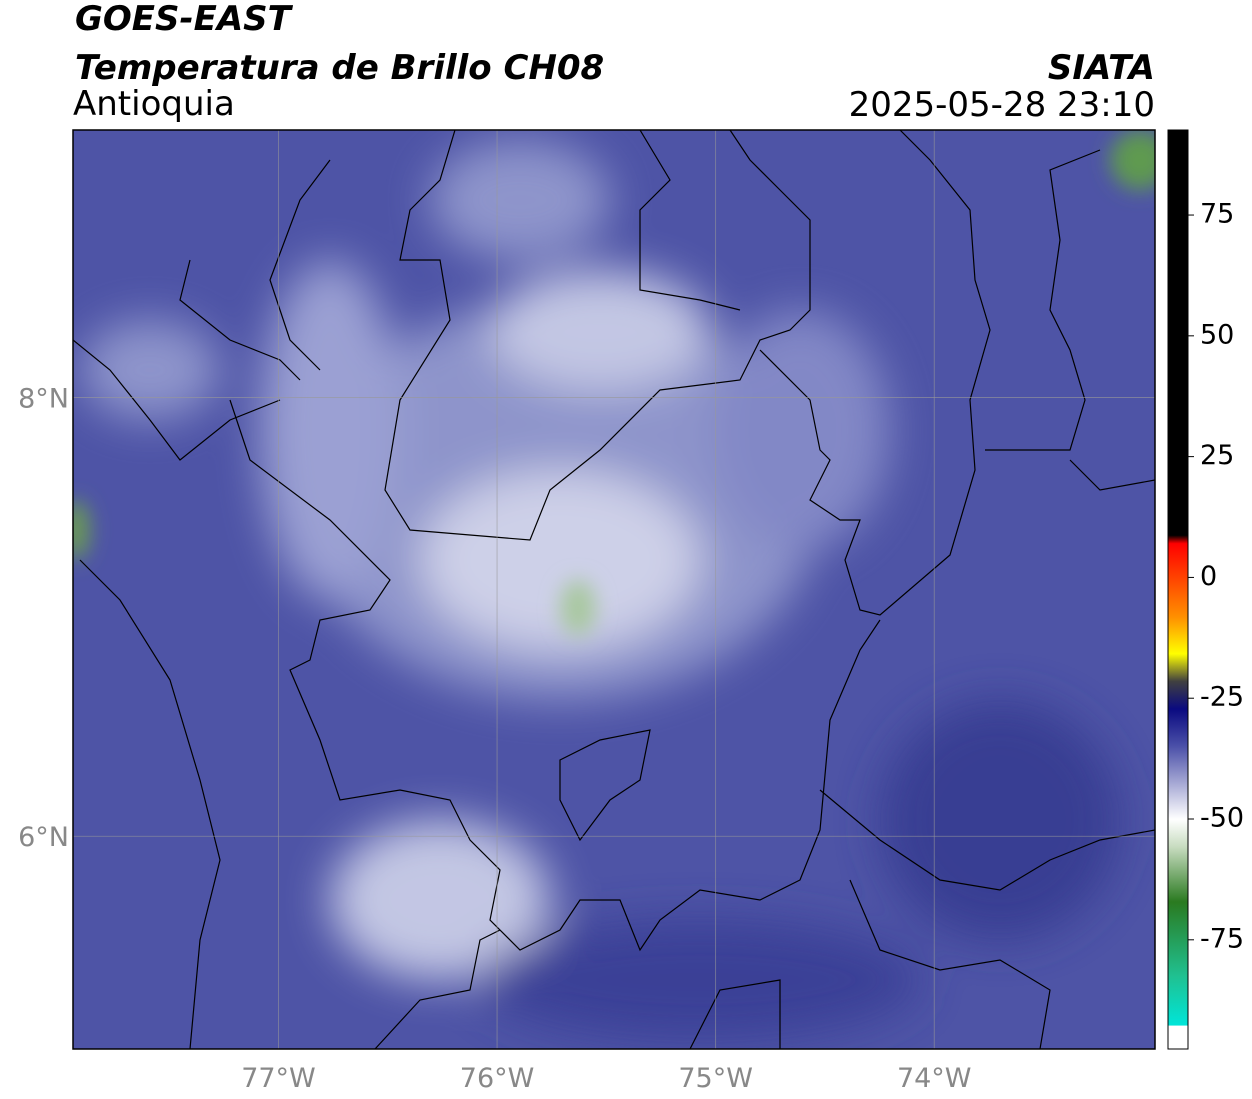 This screenshot has width=1252, height=1099. I want to click on agency: SIATA, so click(1101, 68).